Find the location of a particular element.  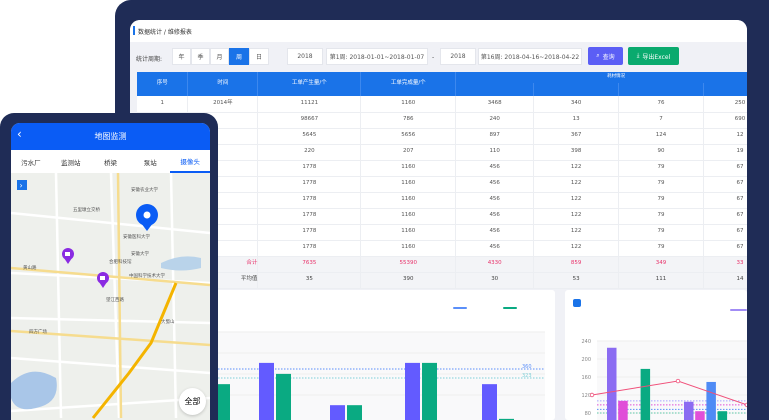

show-all-button: 全部 is located at coordinates (192, 401).